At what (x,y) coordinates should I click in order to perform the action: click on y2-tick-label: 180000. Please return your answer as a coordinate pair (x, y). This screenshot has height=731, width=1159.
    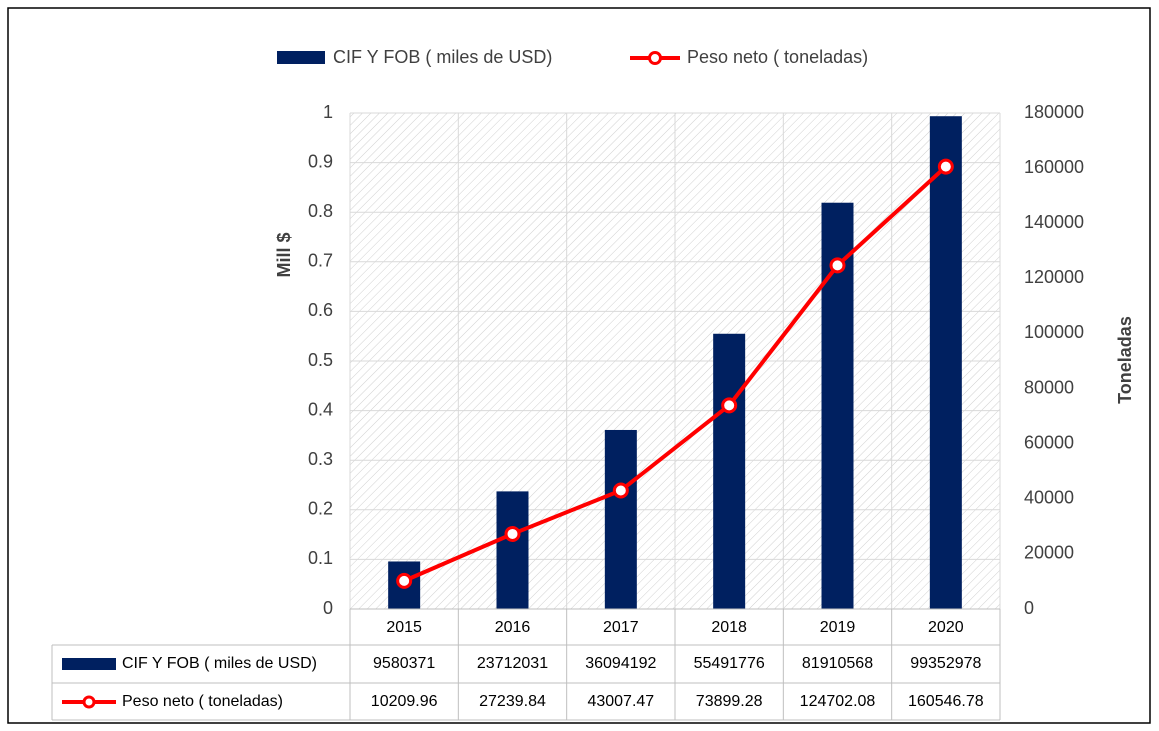
    Looking at the image, I should click on (1054, 112).